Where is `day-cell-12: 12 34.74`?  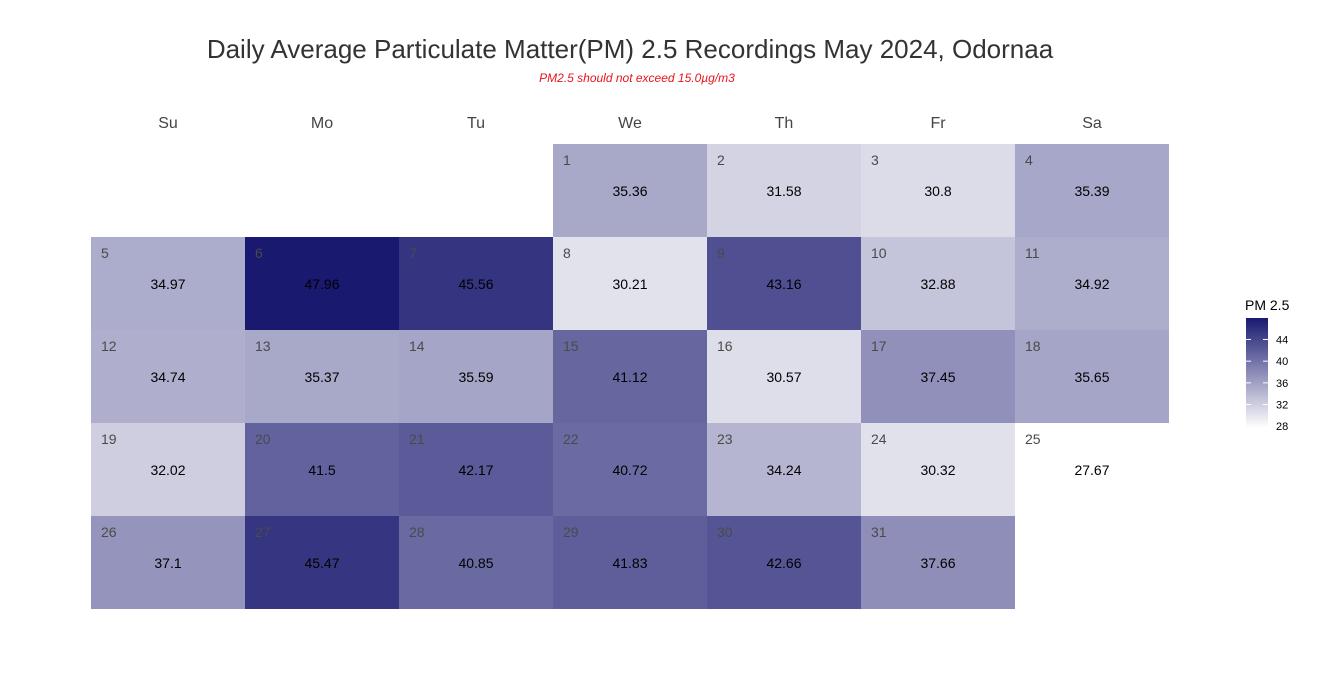 day-cell-12: 12 34.74 is located at coordinates (168, 376).